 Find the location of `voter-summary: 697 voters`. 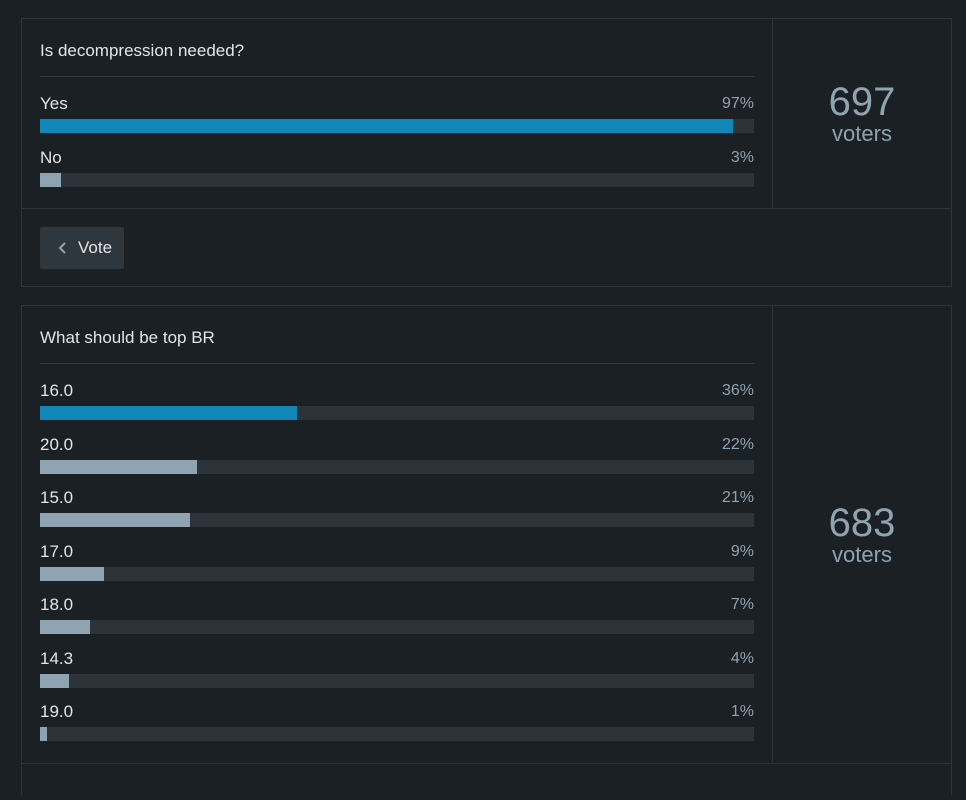

voter-summary: 697 voters is located at coordinates (862, 113).